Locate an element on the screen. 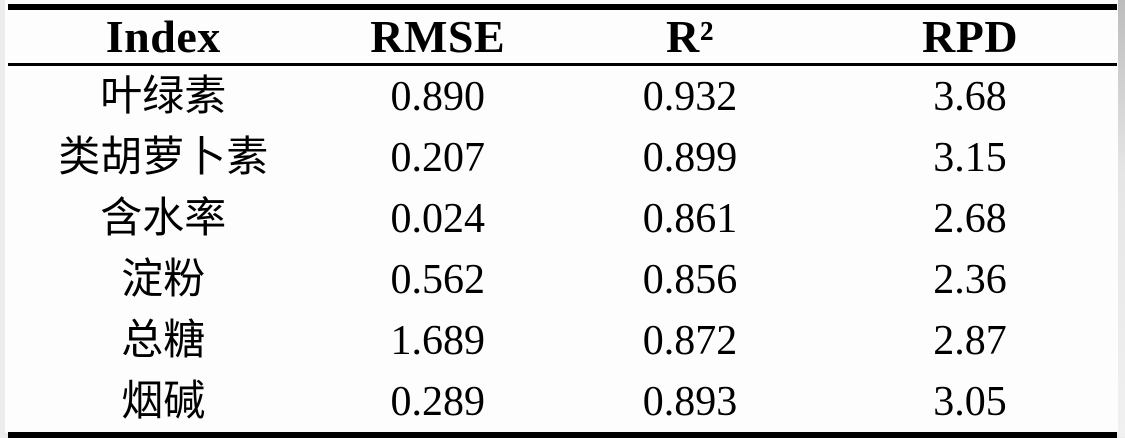 This screenshot has height=438, width=1125. rpd-cell: 2.68 is located at coordinates (970, 218).